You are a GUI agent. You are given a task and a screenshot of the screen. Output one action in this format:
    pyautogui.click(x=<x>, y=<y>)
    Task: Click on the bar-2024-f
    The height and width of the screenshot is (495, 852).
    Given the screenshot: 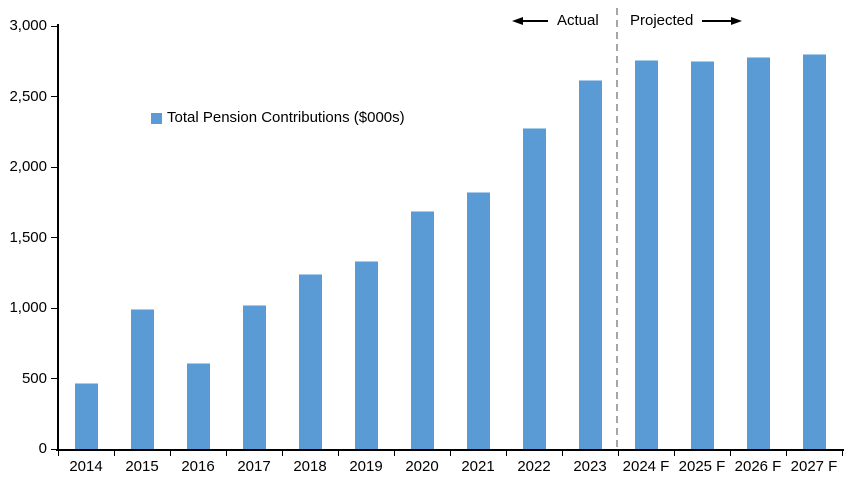 What is the action you would take?
    pyautogui.click(x=646, y=254)
    